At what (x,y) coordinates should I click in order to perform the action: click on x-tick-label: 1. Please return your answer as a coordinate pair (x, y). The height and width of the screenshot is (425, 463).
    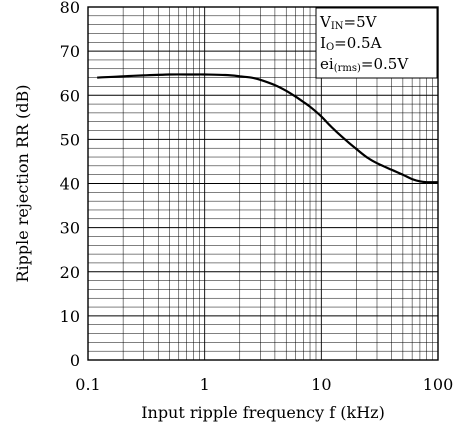
    Looking at the image, I should click on (205, 384).